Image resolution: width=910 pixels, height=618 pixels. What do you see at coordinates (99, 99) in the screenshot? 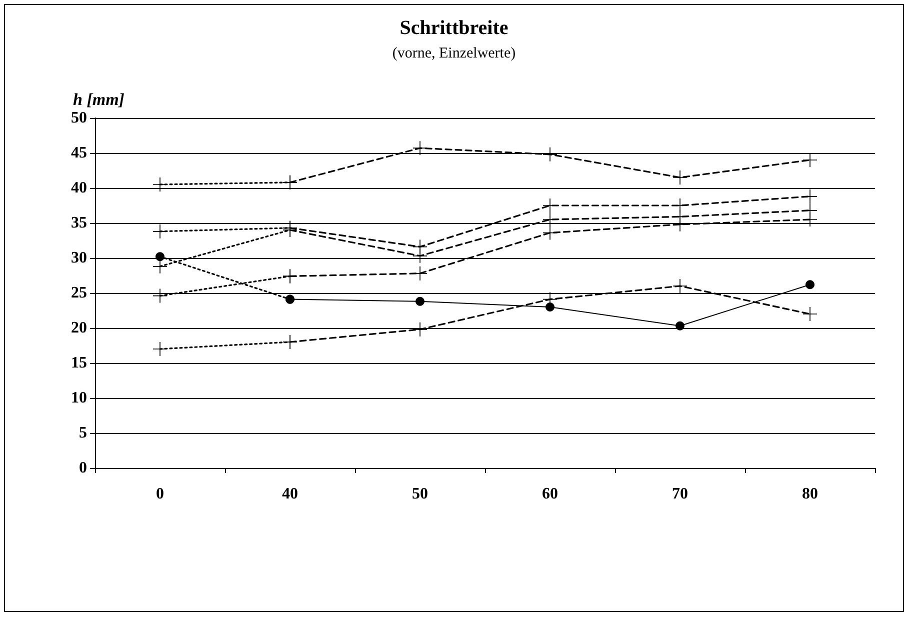
I see `y-axis-title: h [mm]` at bounding box center [99, 99].